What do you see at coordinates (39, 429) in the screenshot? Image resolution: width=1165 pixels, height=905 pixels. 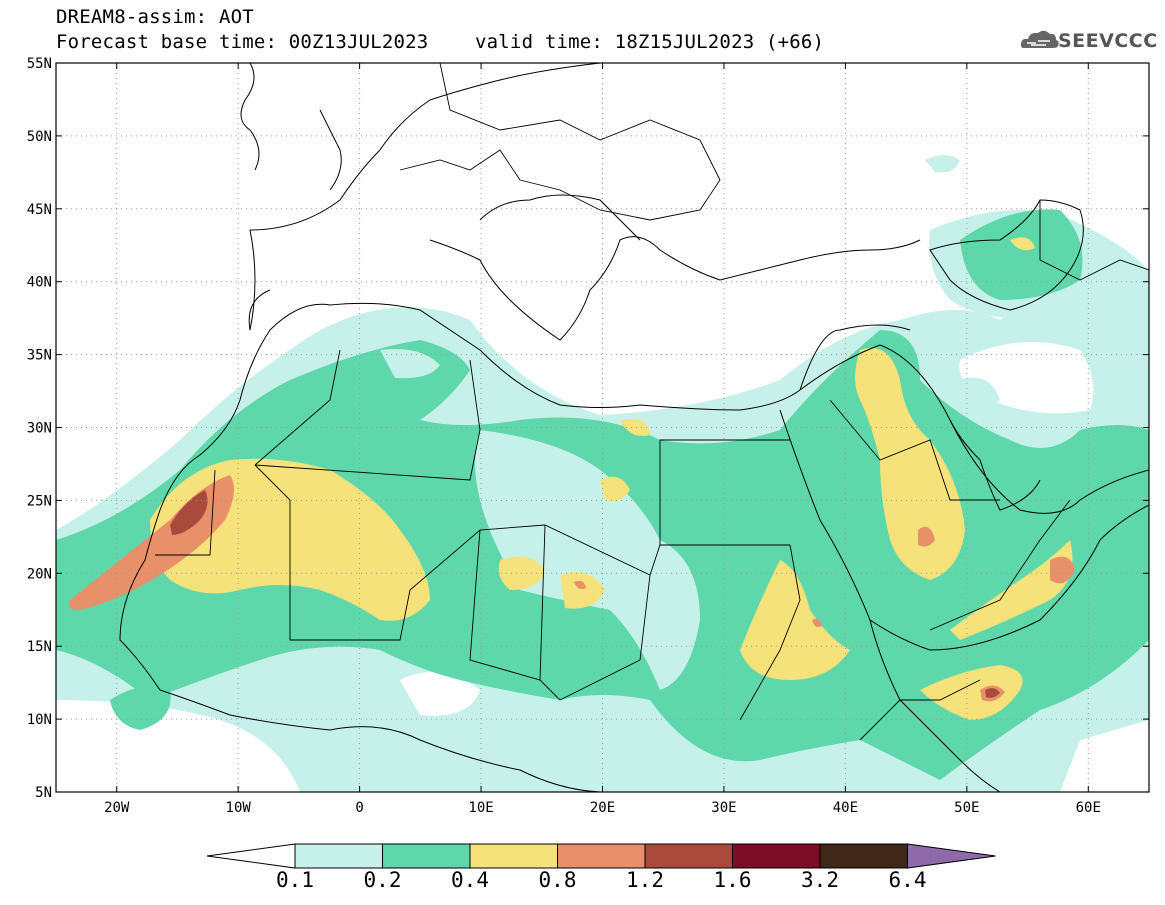 I see `lat-label: 30N` at bounding box center [39, 429].